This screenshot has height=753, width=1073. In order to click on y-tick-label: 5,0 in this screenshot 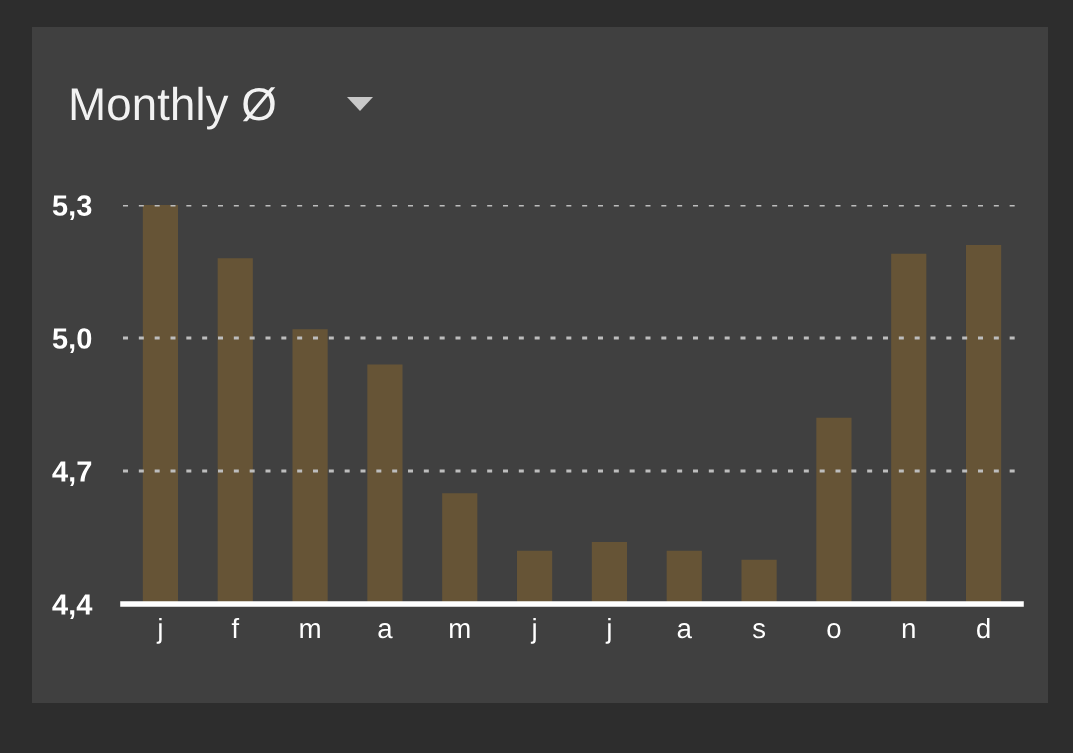, I will do `click(72, 341)`.